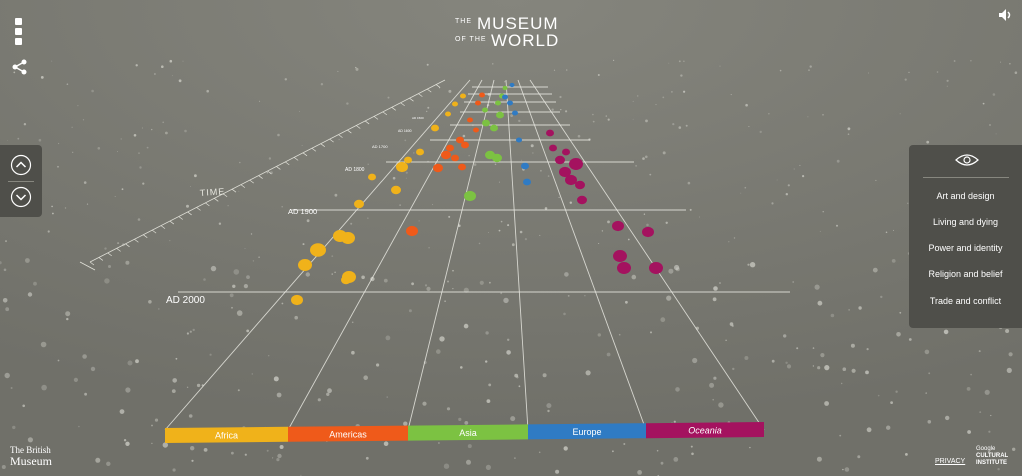 The width and height of the screenshot is (1022, 476). I want to click on chevron-down-icon, so click(21, 197).